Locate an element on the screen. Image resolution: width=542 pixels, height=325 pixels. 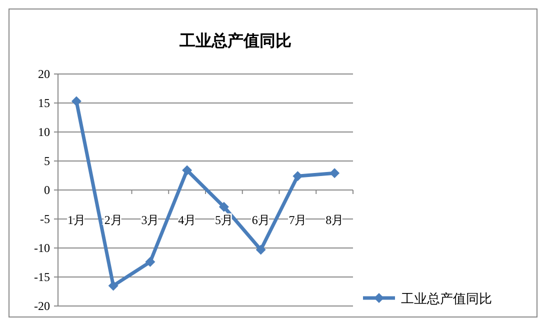
y-tick-label: 10 is located at coordinates (44, 132).